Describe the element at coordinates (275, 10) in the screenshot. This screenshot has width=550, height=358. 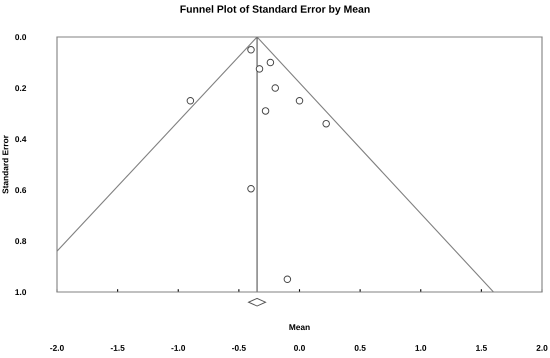
I see `chart-title: Funnel Plot of Standard Error by Mean` at that location.